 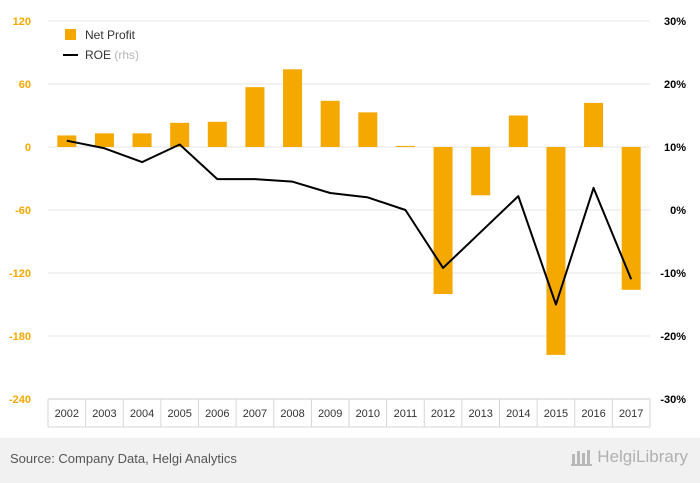 What do you see at coordinates (642, 456) in the screenshot?
I see `brand-name: HelgiLibrary` at bounding box center [642, 456].